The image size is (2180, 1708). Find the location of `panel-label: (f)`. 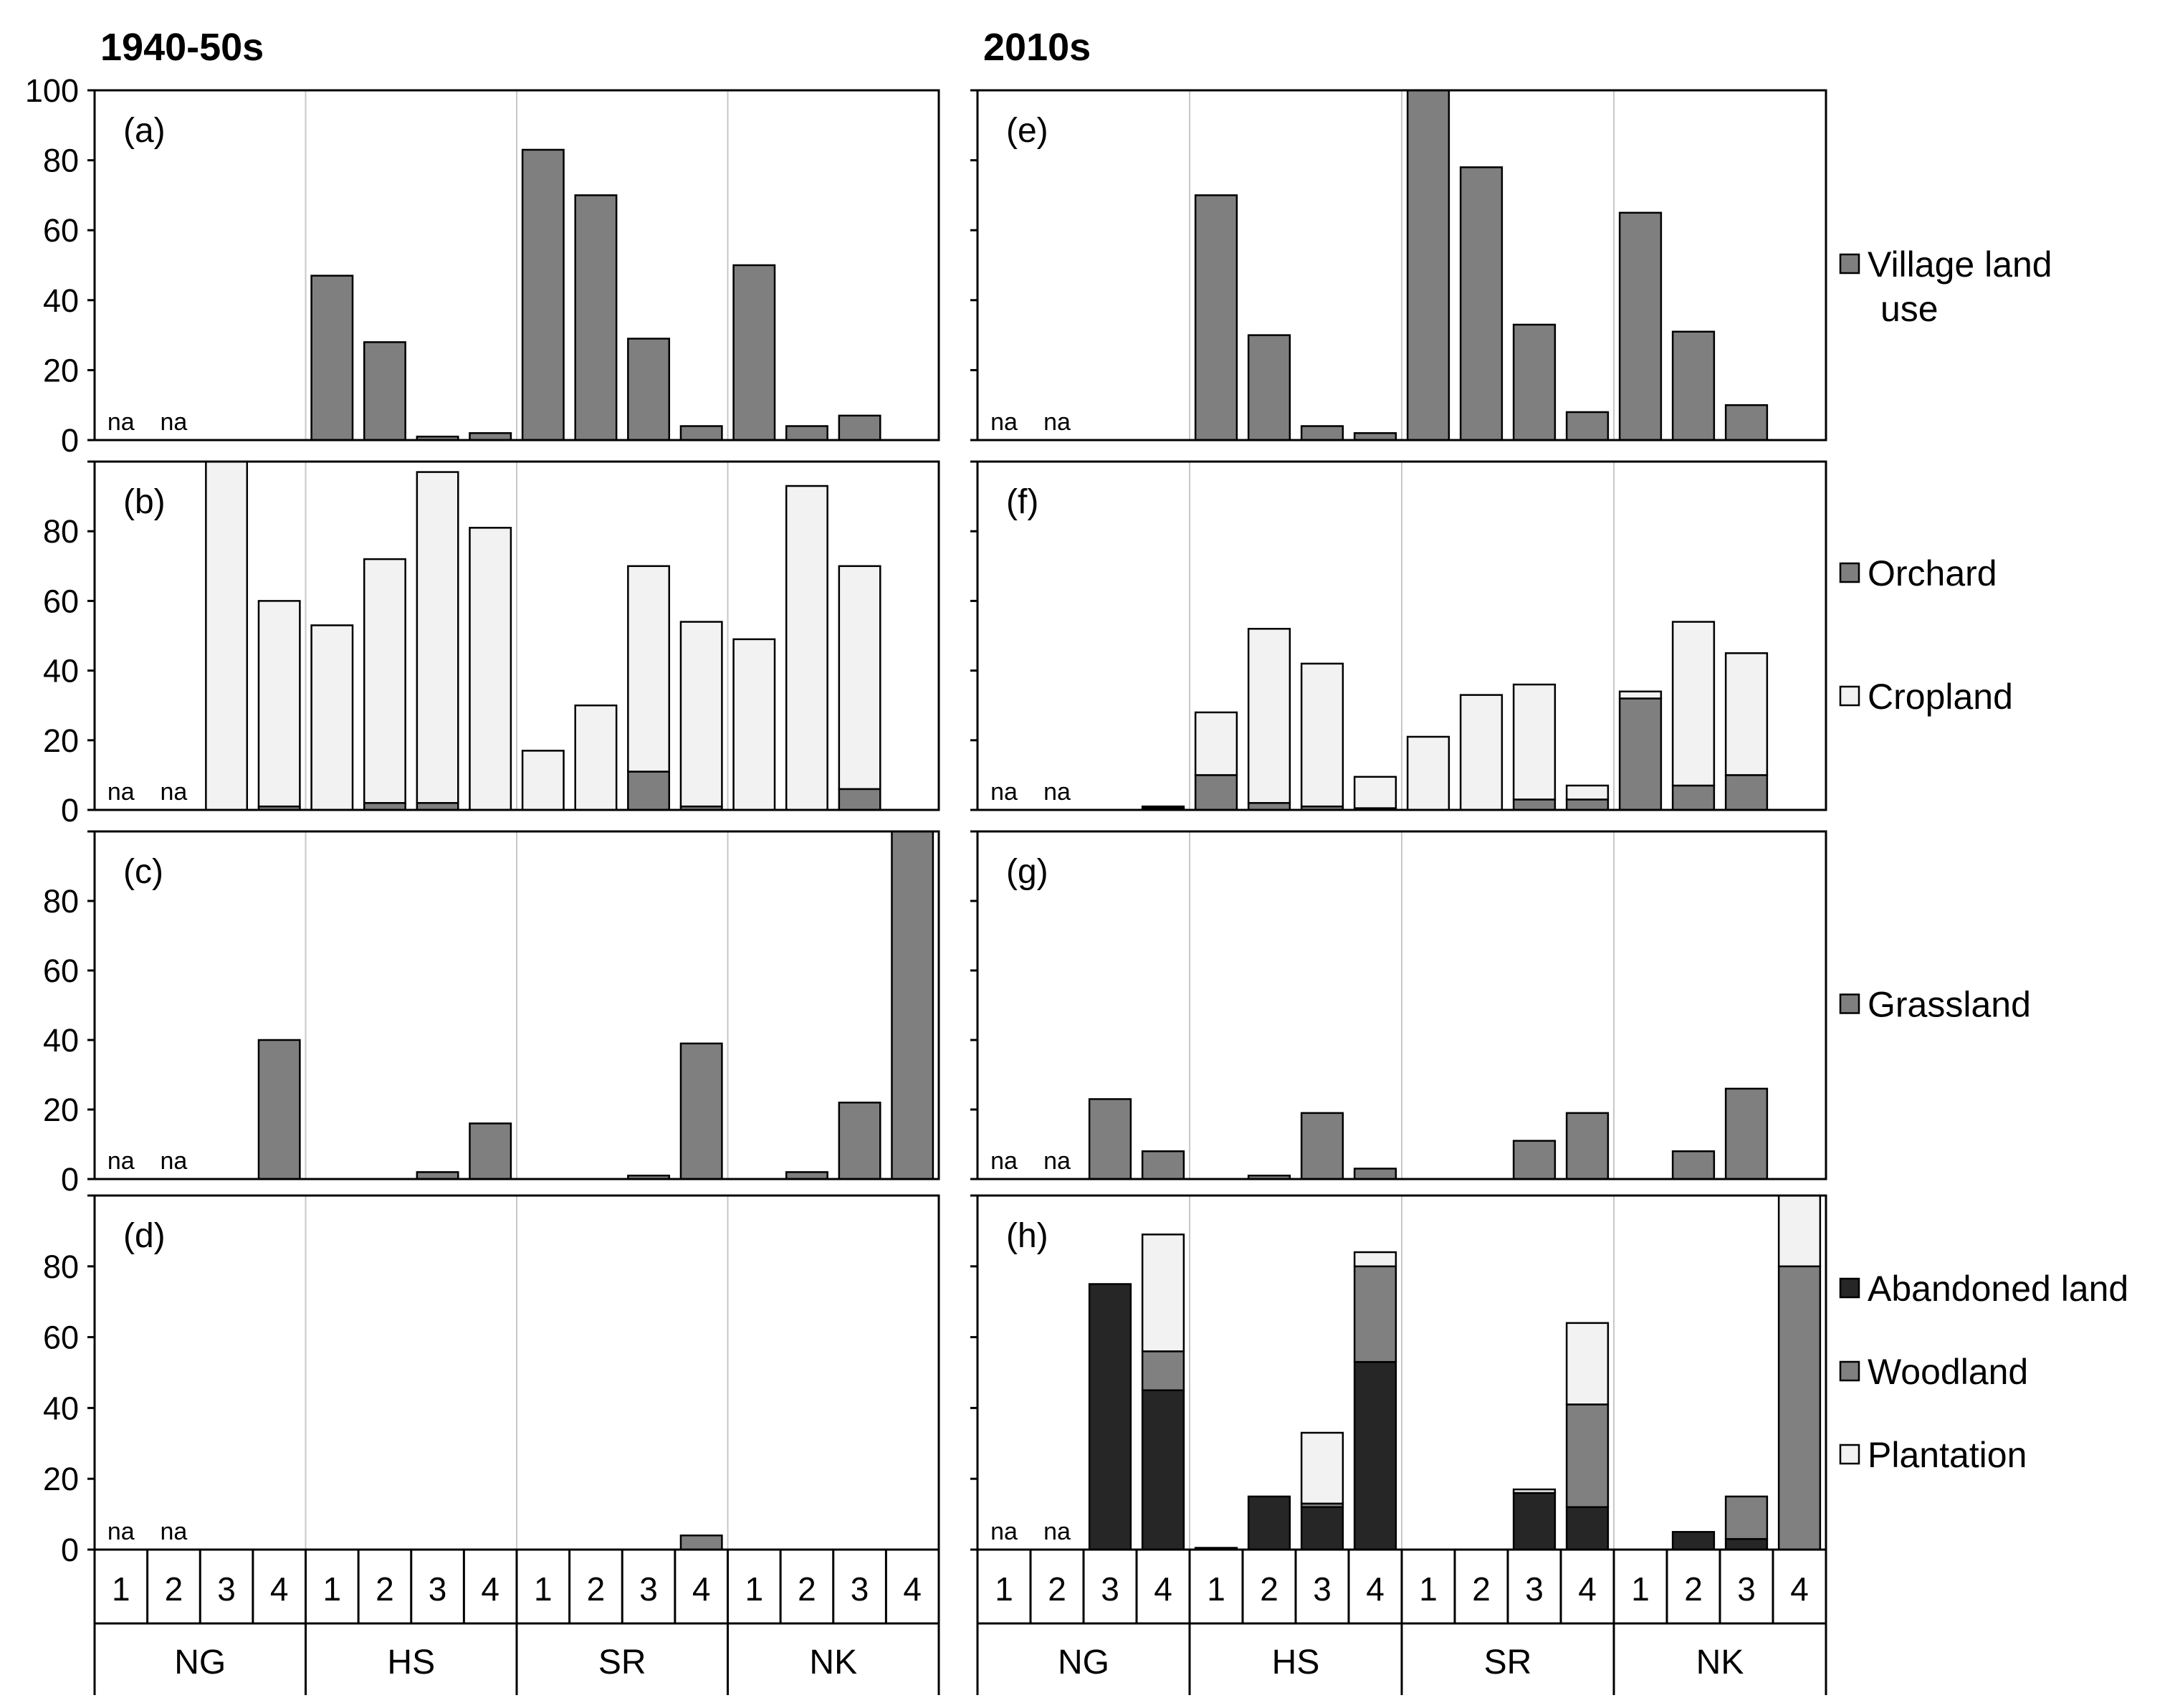

panel-label: (f) is located at coordinates (1022, 502).